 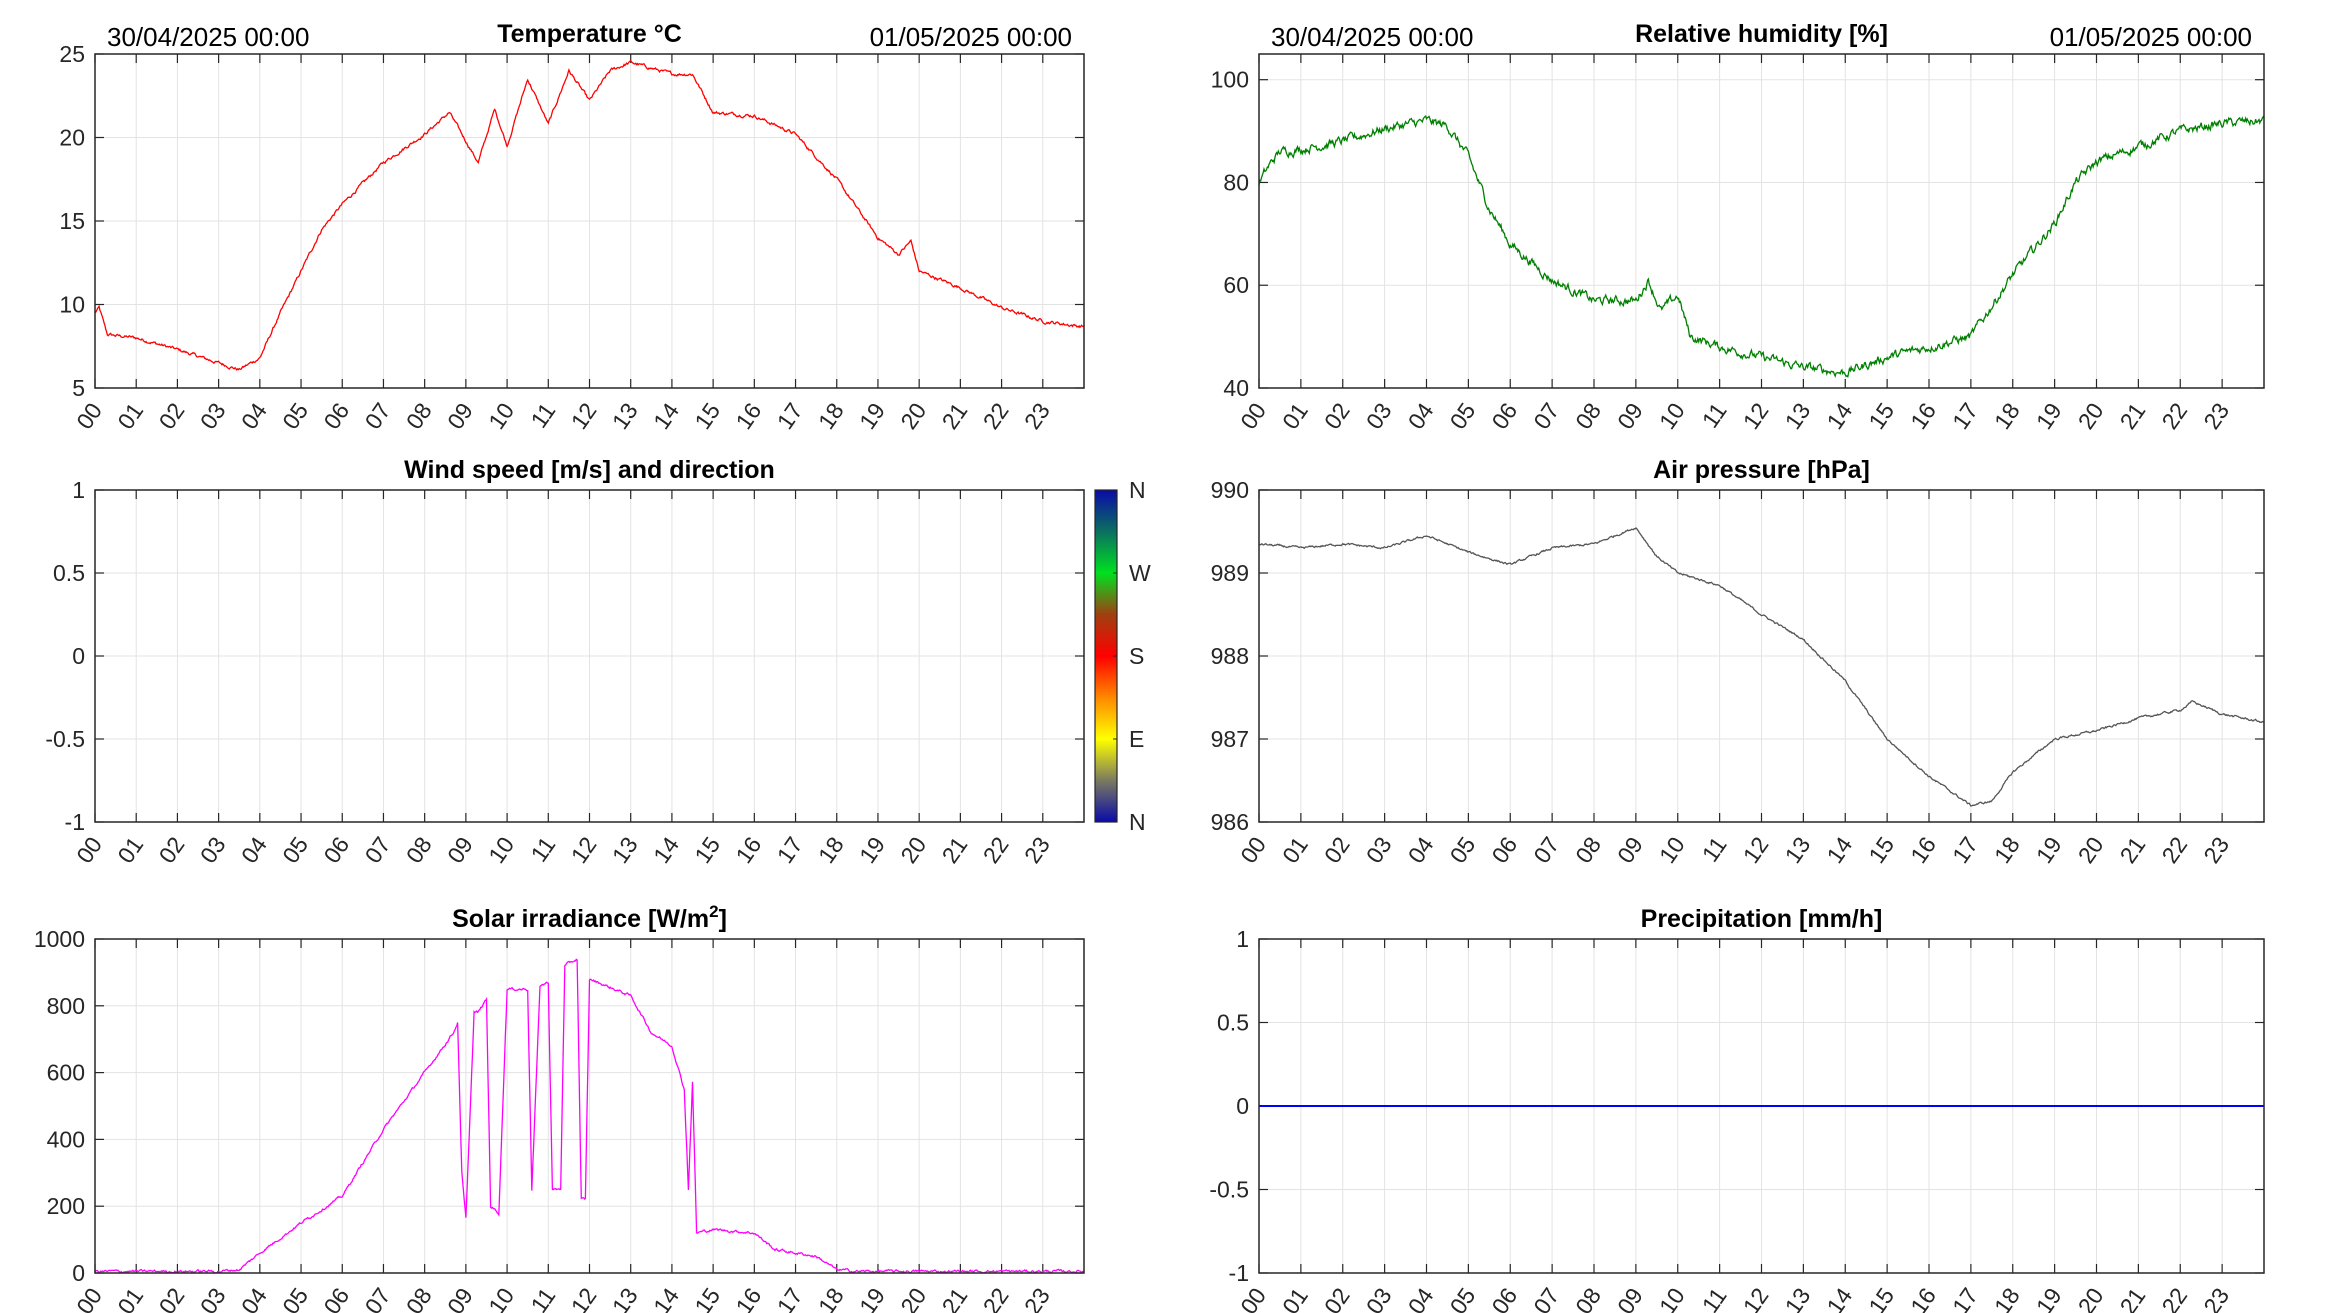 What do you see at coordinates (589, 470) in the screenshot?
I see `chart-title: Wind speed [m/s] and direction` at bounding box center [589, 470].